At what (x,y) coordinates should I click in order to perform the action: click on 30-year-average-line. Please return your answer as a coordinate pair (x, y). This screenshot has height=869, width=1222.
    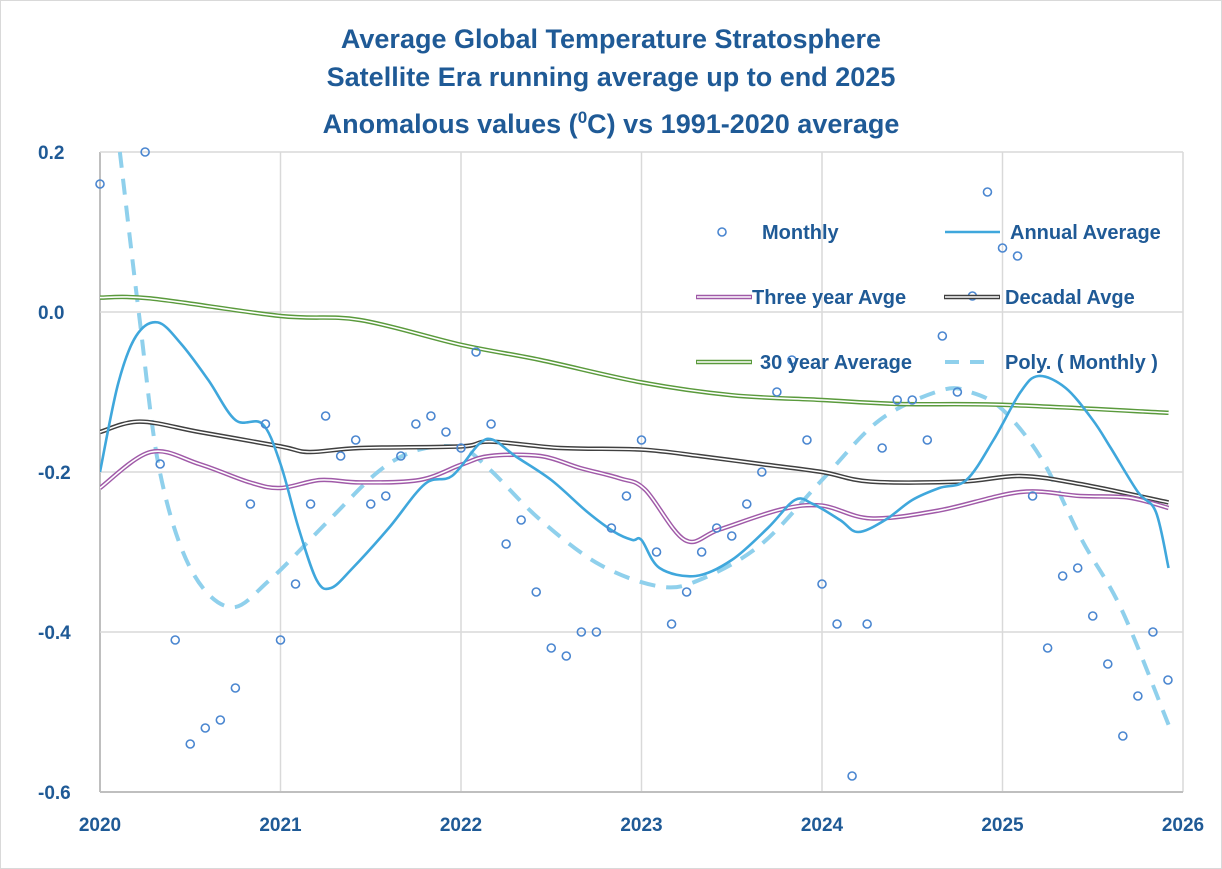
    Looking at the image, I should click on (634, 355).